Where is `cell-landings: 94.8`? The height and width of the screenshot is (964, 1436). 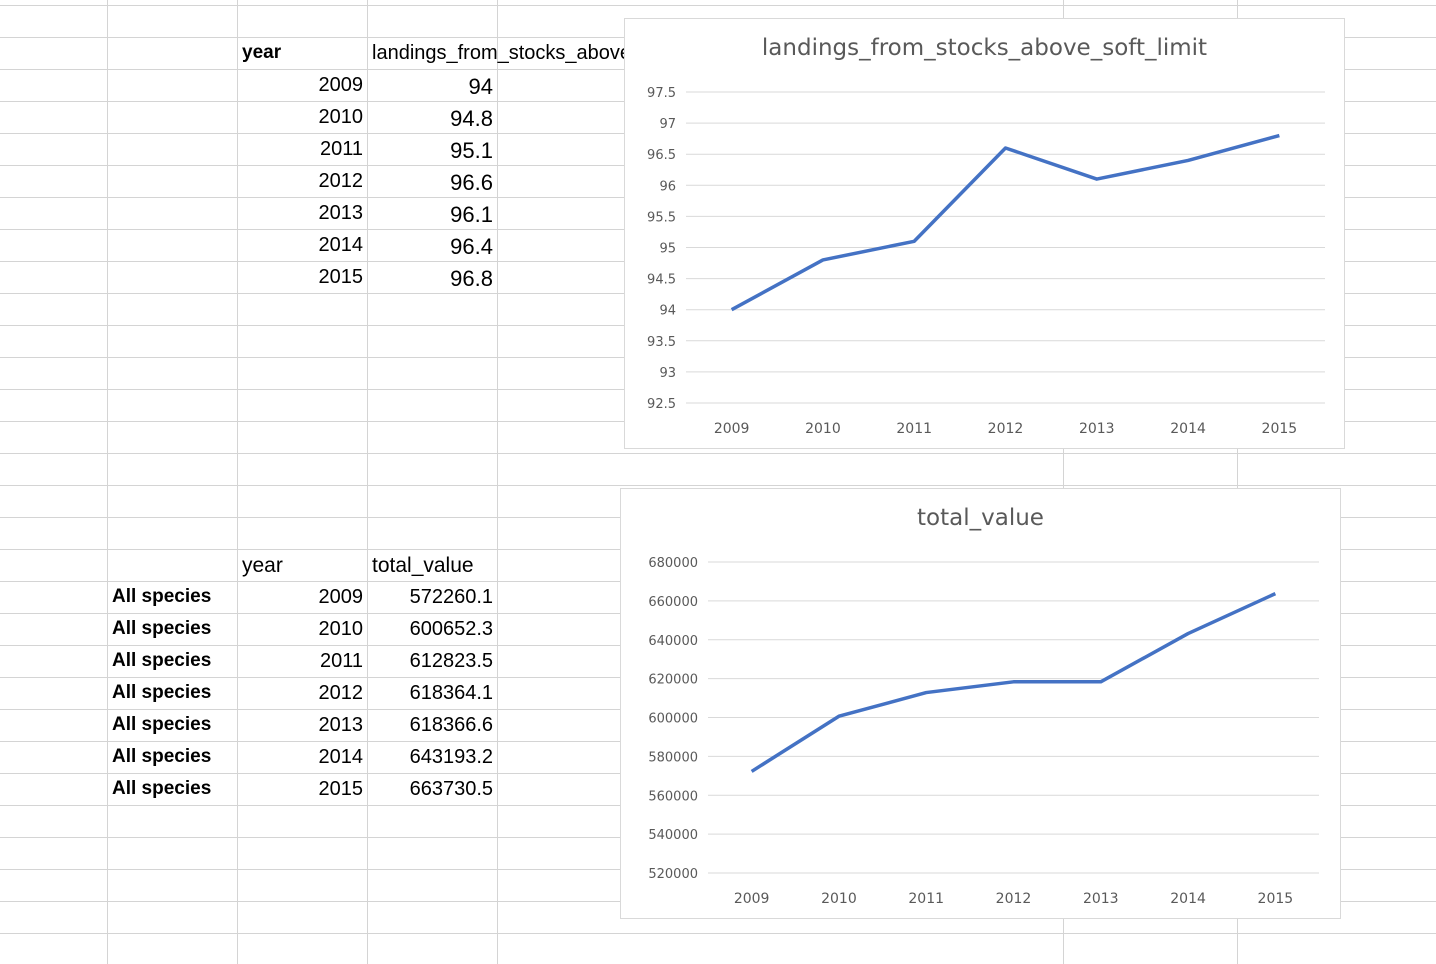
cell-landings: 94.8 is located at coordinates (471, 118).